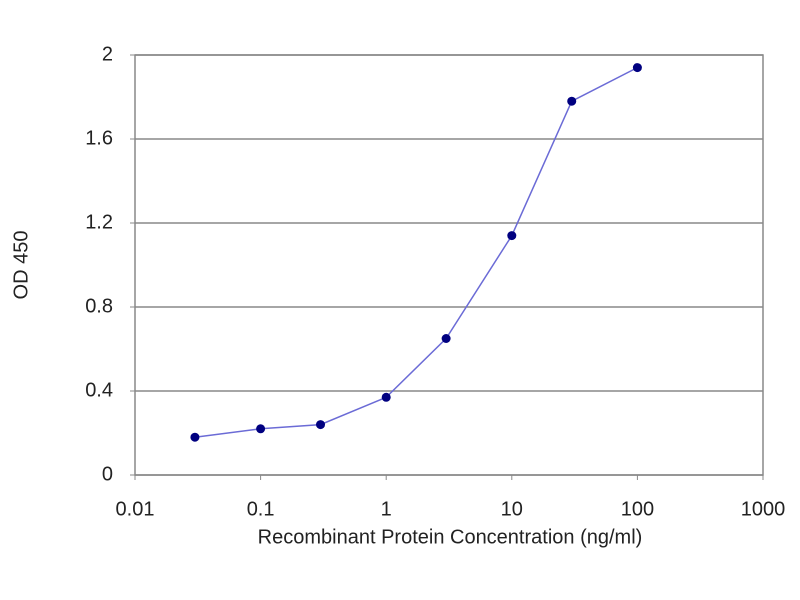 This screenshot has width=800, height=600. I want to click on x-tick-label: 100, so click(637, 509).